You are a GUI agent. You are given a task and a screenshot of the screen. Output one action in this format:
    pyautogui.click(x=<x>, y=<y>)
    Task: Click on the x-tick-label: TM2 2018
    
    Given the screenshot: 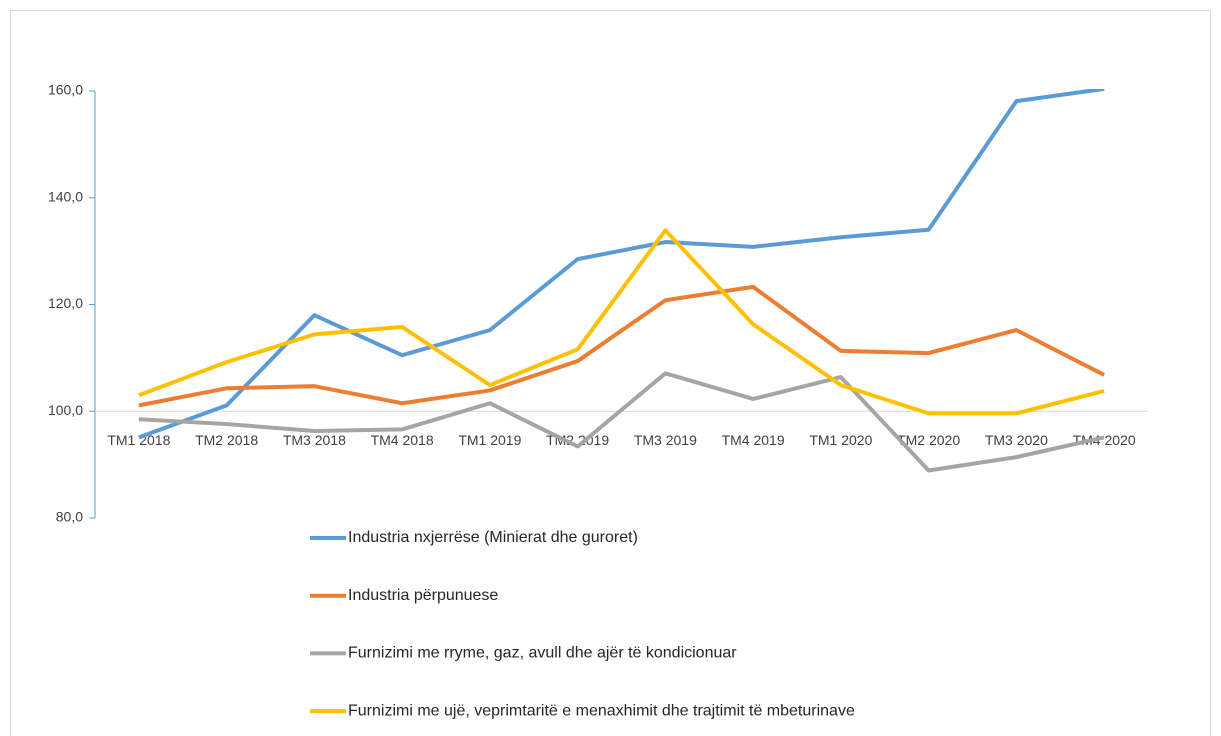 What is the action you would take?
    pyautogui.click(x=226, y=440)
    